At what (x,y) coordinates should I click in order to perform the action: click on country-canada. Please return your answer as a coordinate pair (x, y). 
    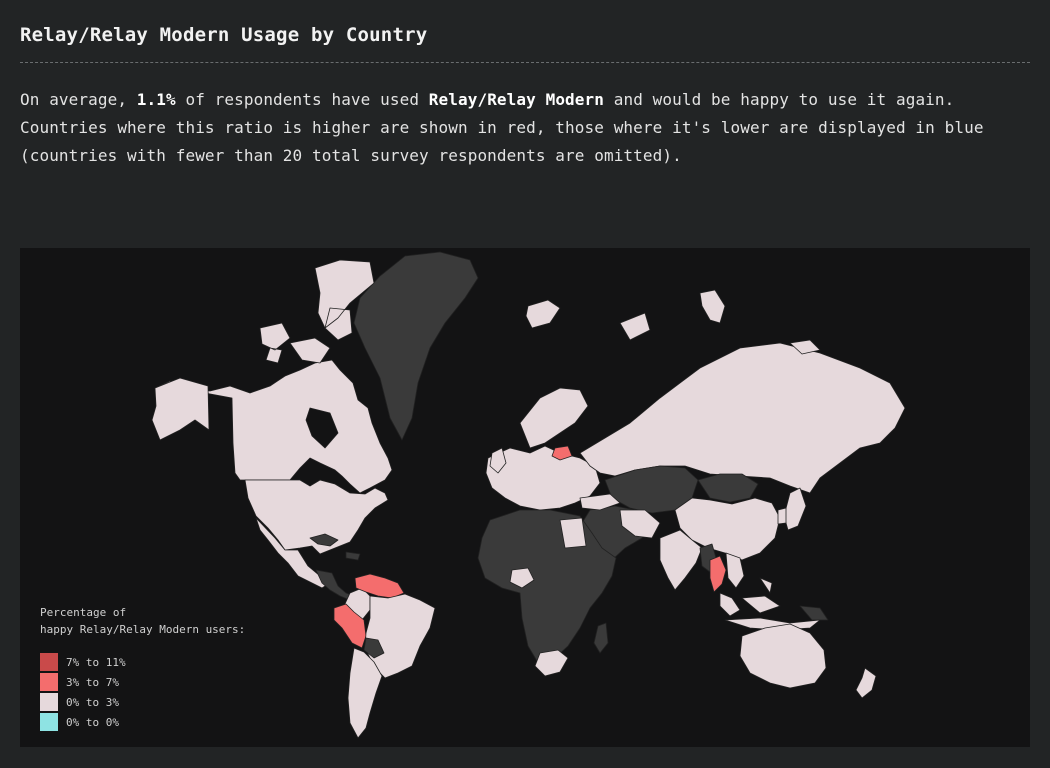
    Looking at the image, I should click on (273, 426).